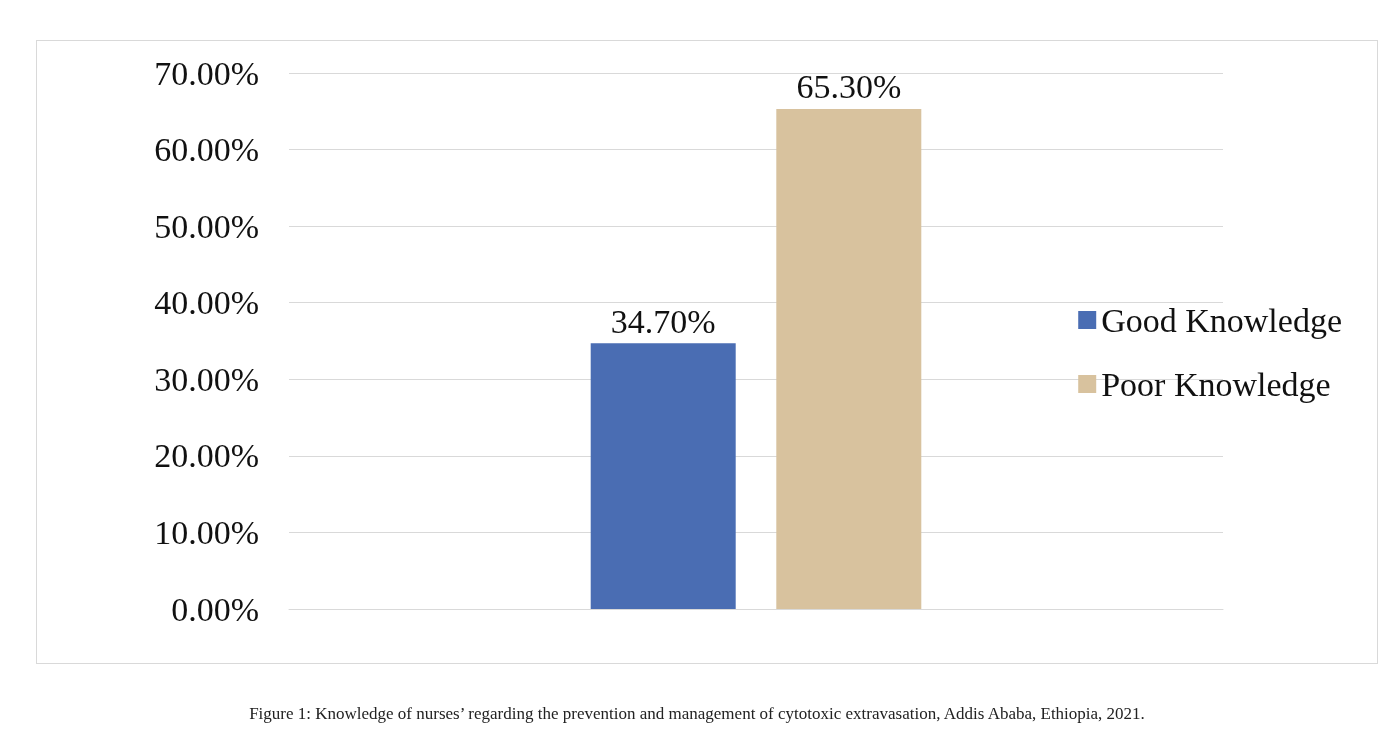  Describe the element at coordinates (206, 379) in the screenshot. I see `y-tick-label: 30.00%` at that location.